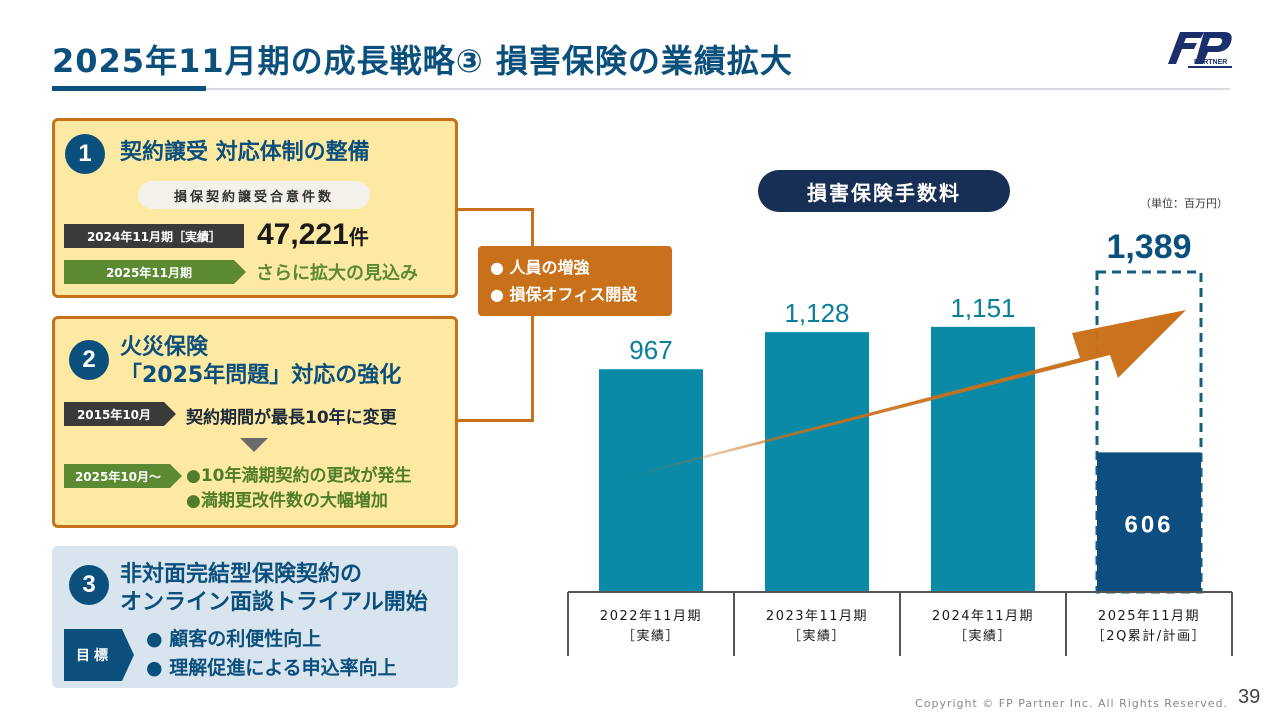 This screenshot has width=1280, height=720. I want to click on panel-2-2025-tag-shape, so click(123, 476).